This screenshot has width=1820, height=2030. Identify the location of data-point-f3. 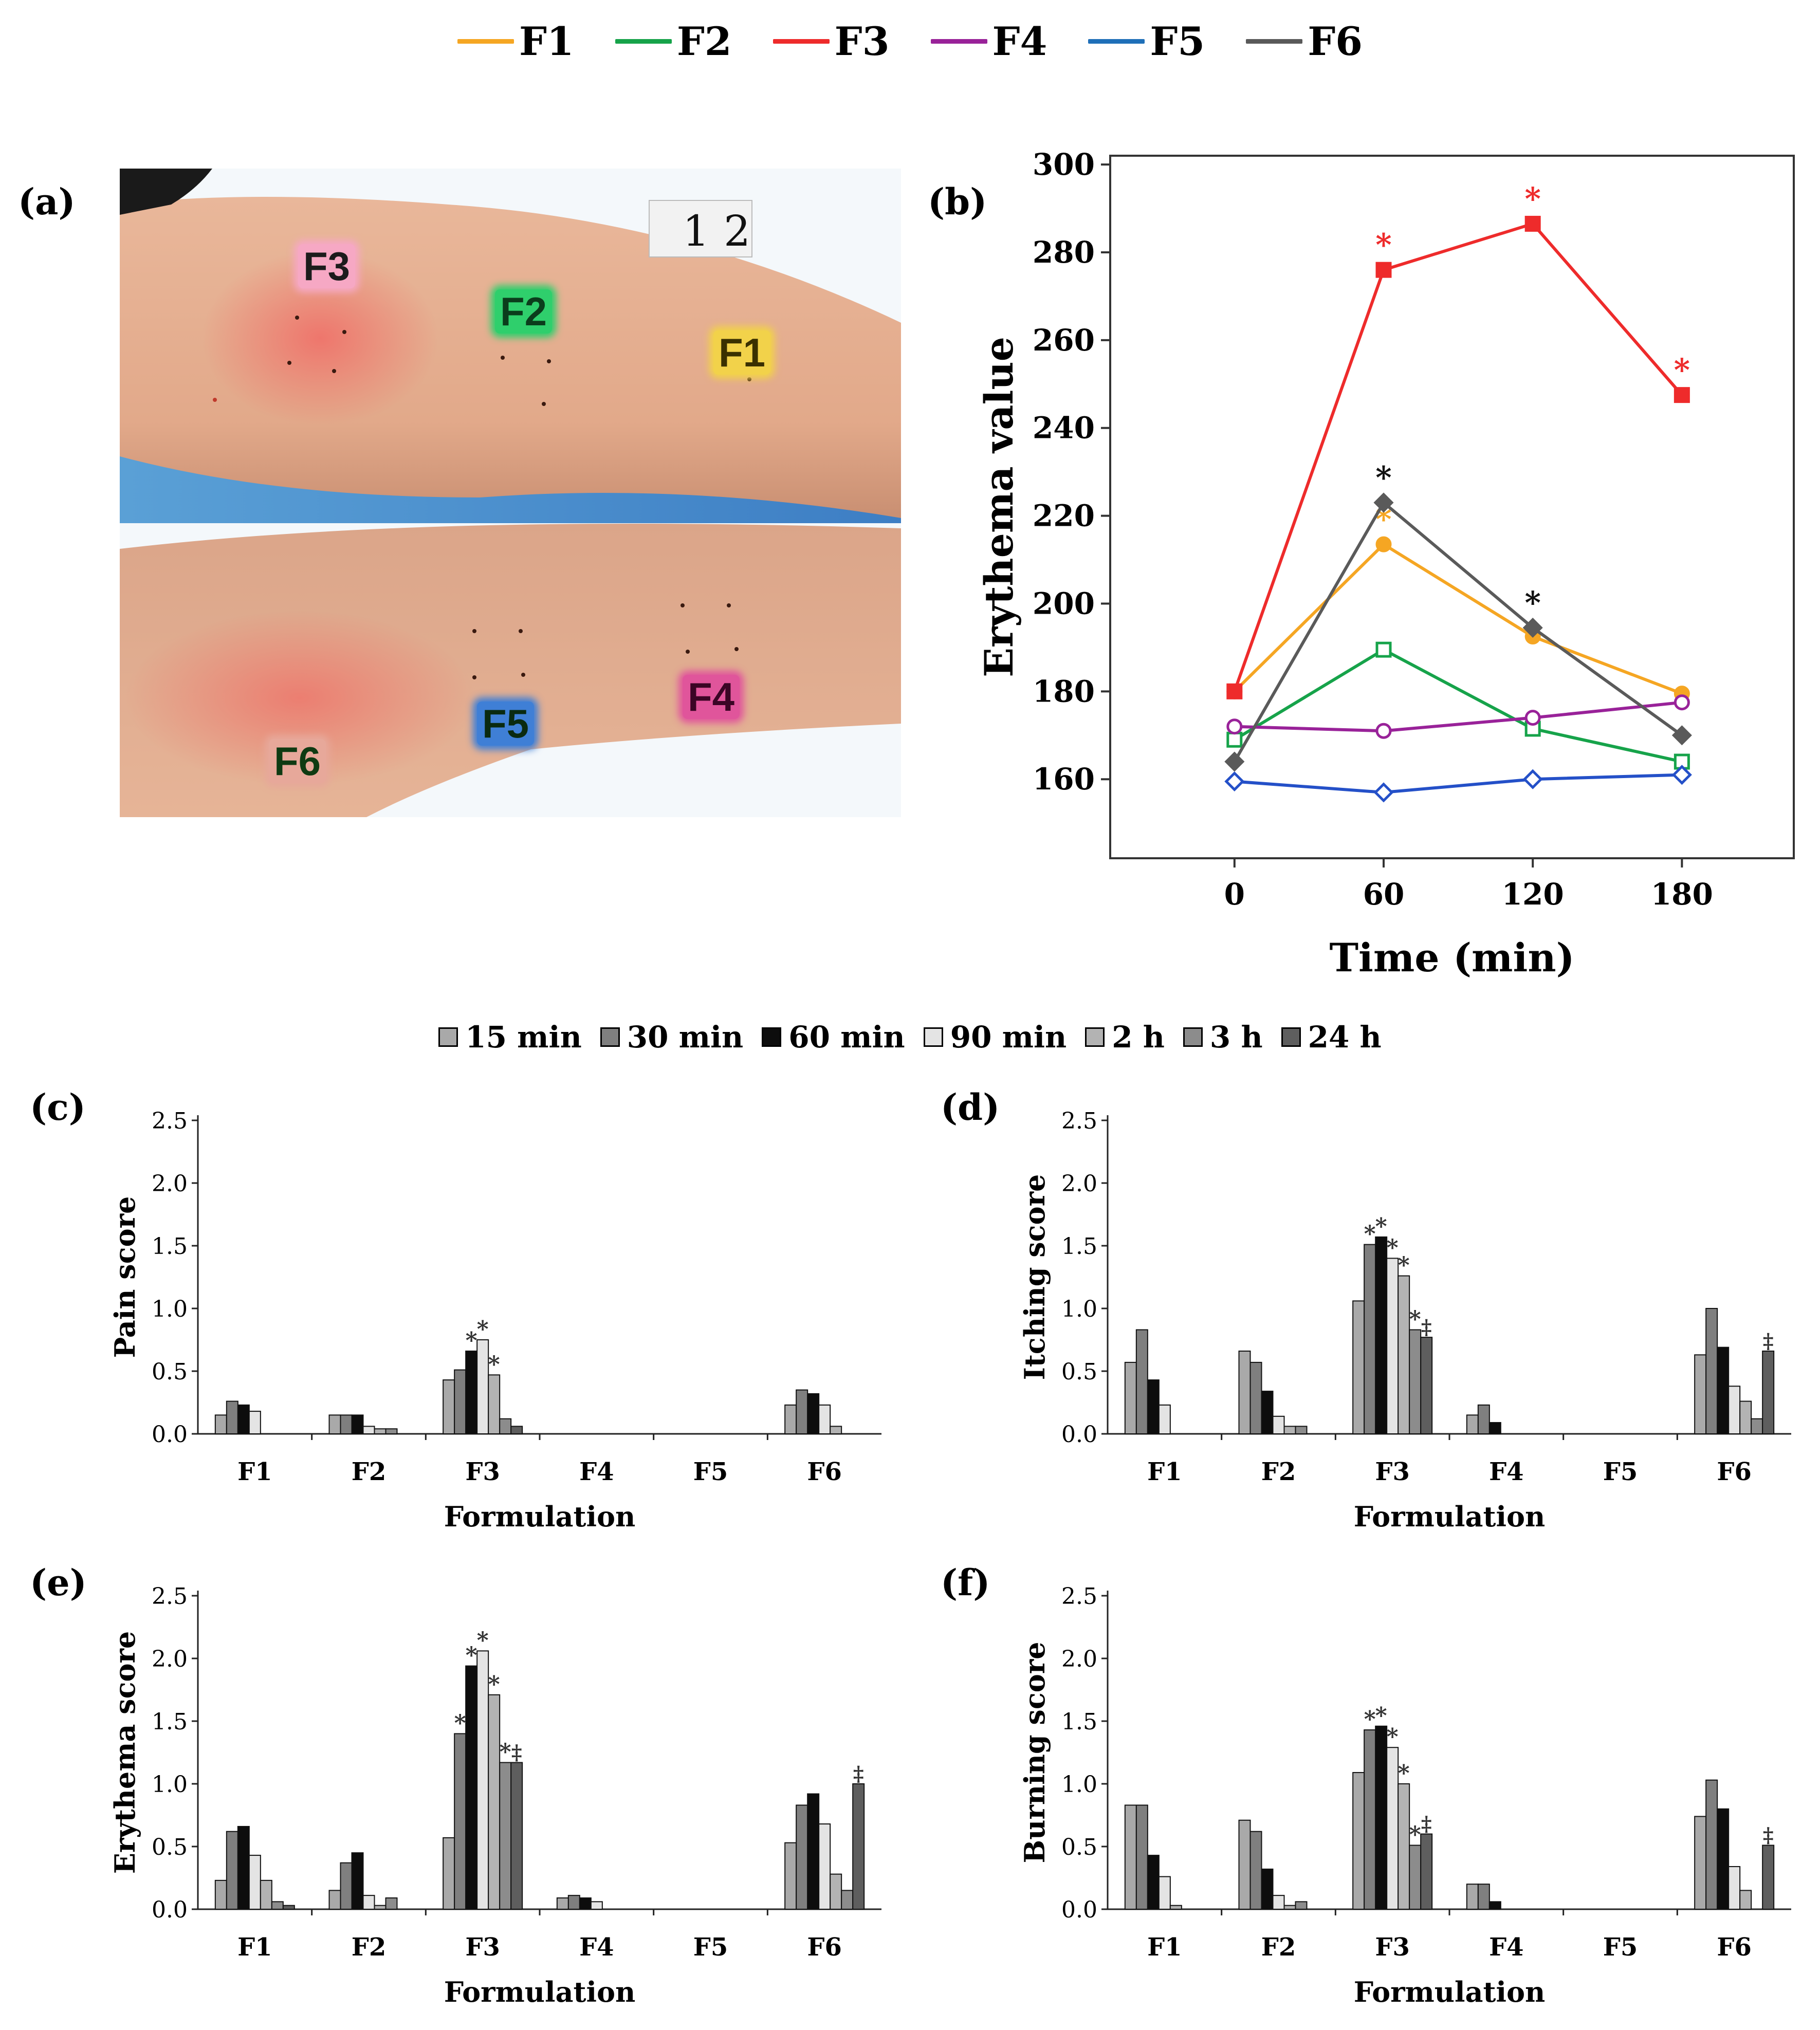
(1234, 691).